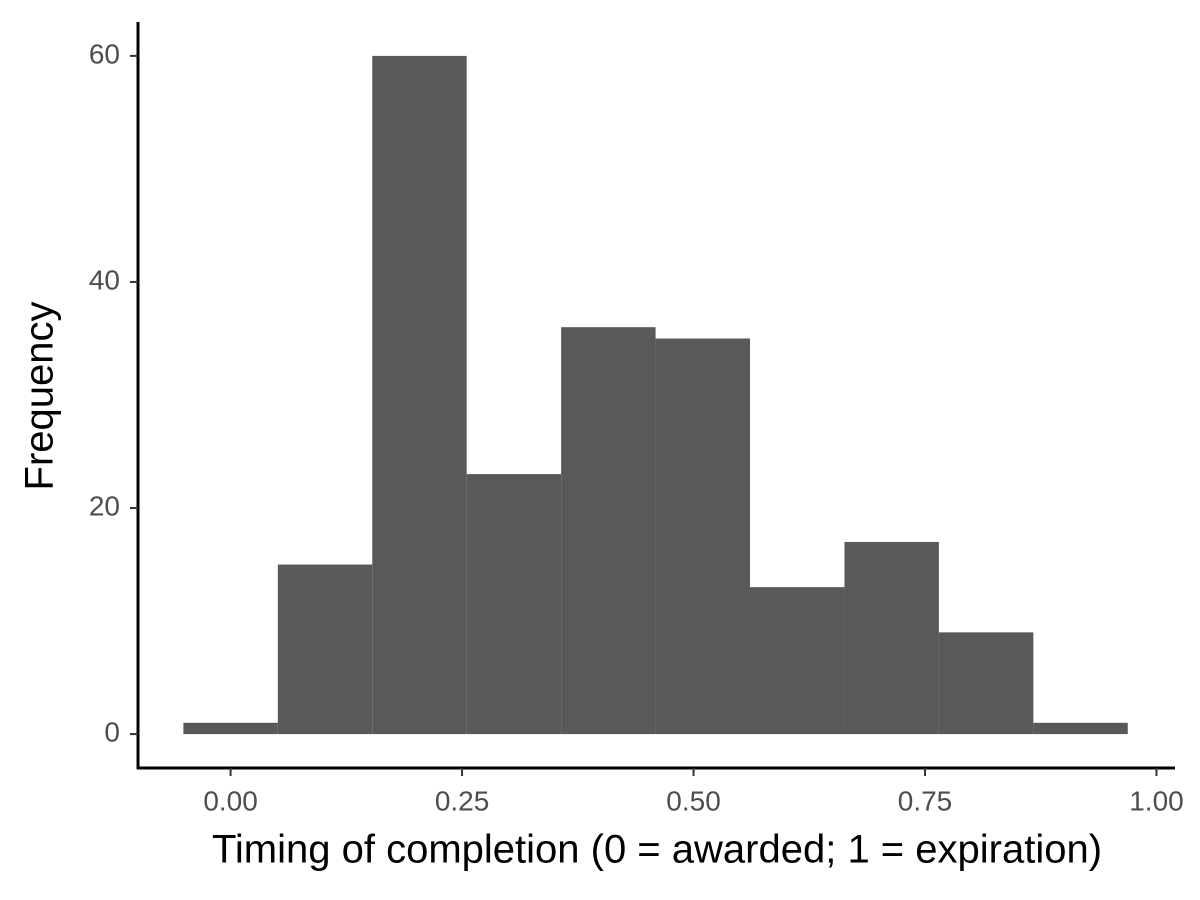  I want to click on x-tick-label: 0.00, so click(230, 800).